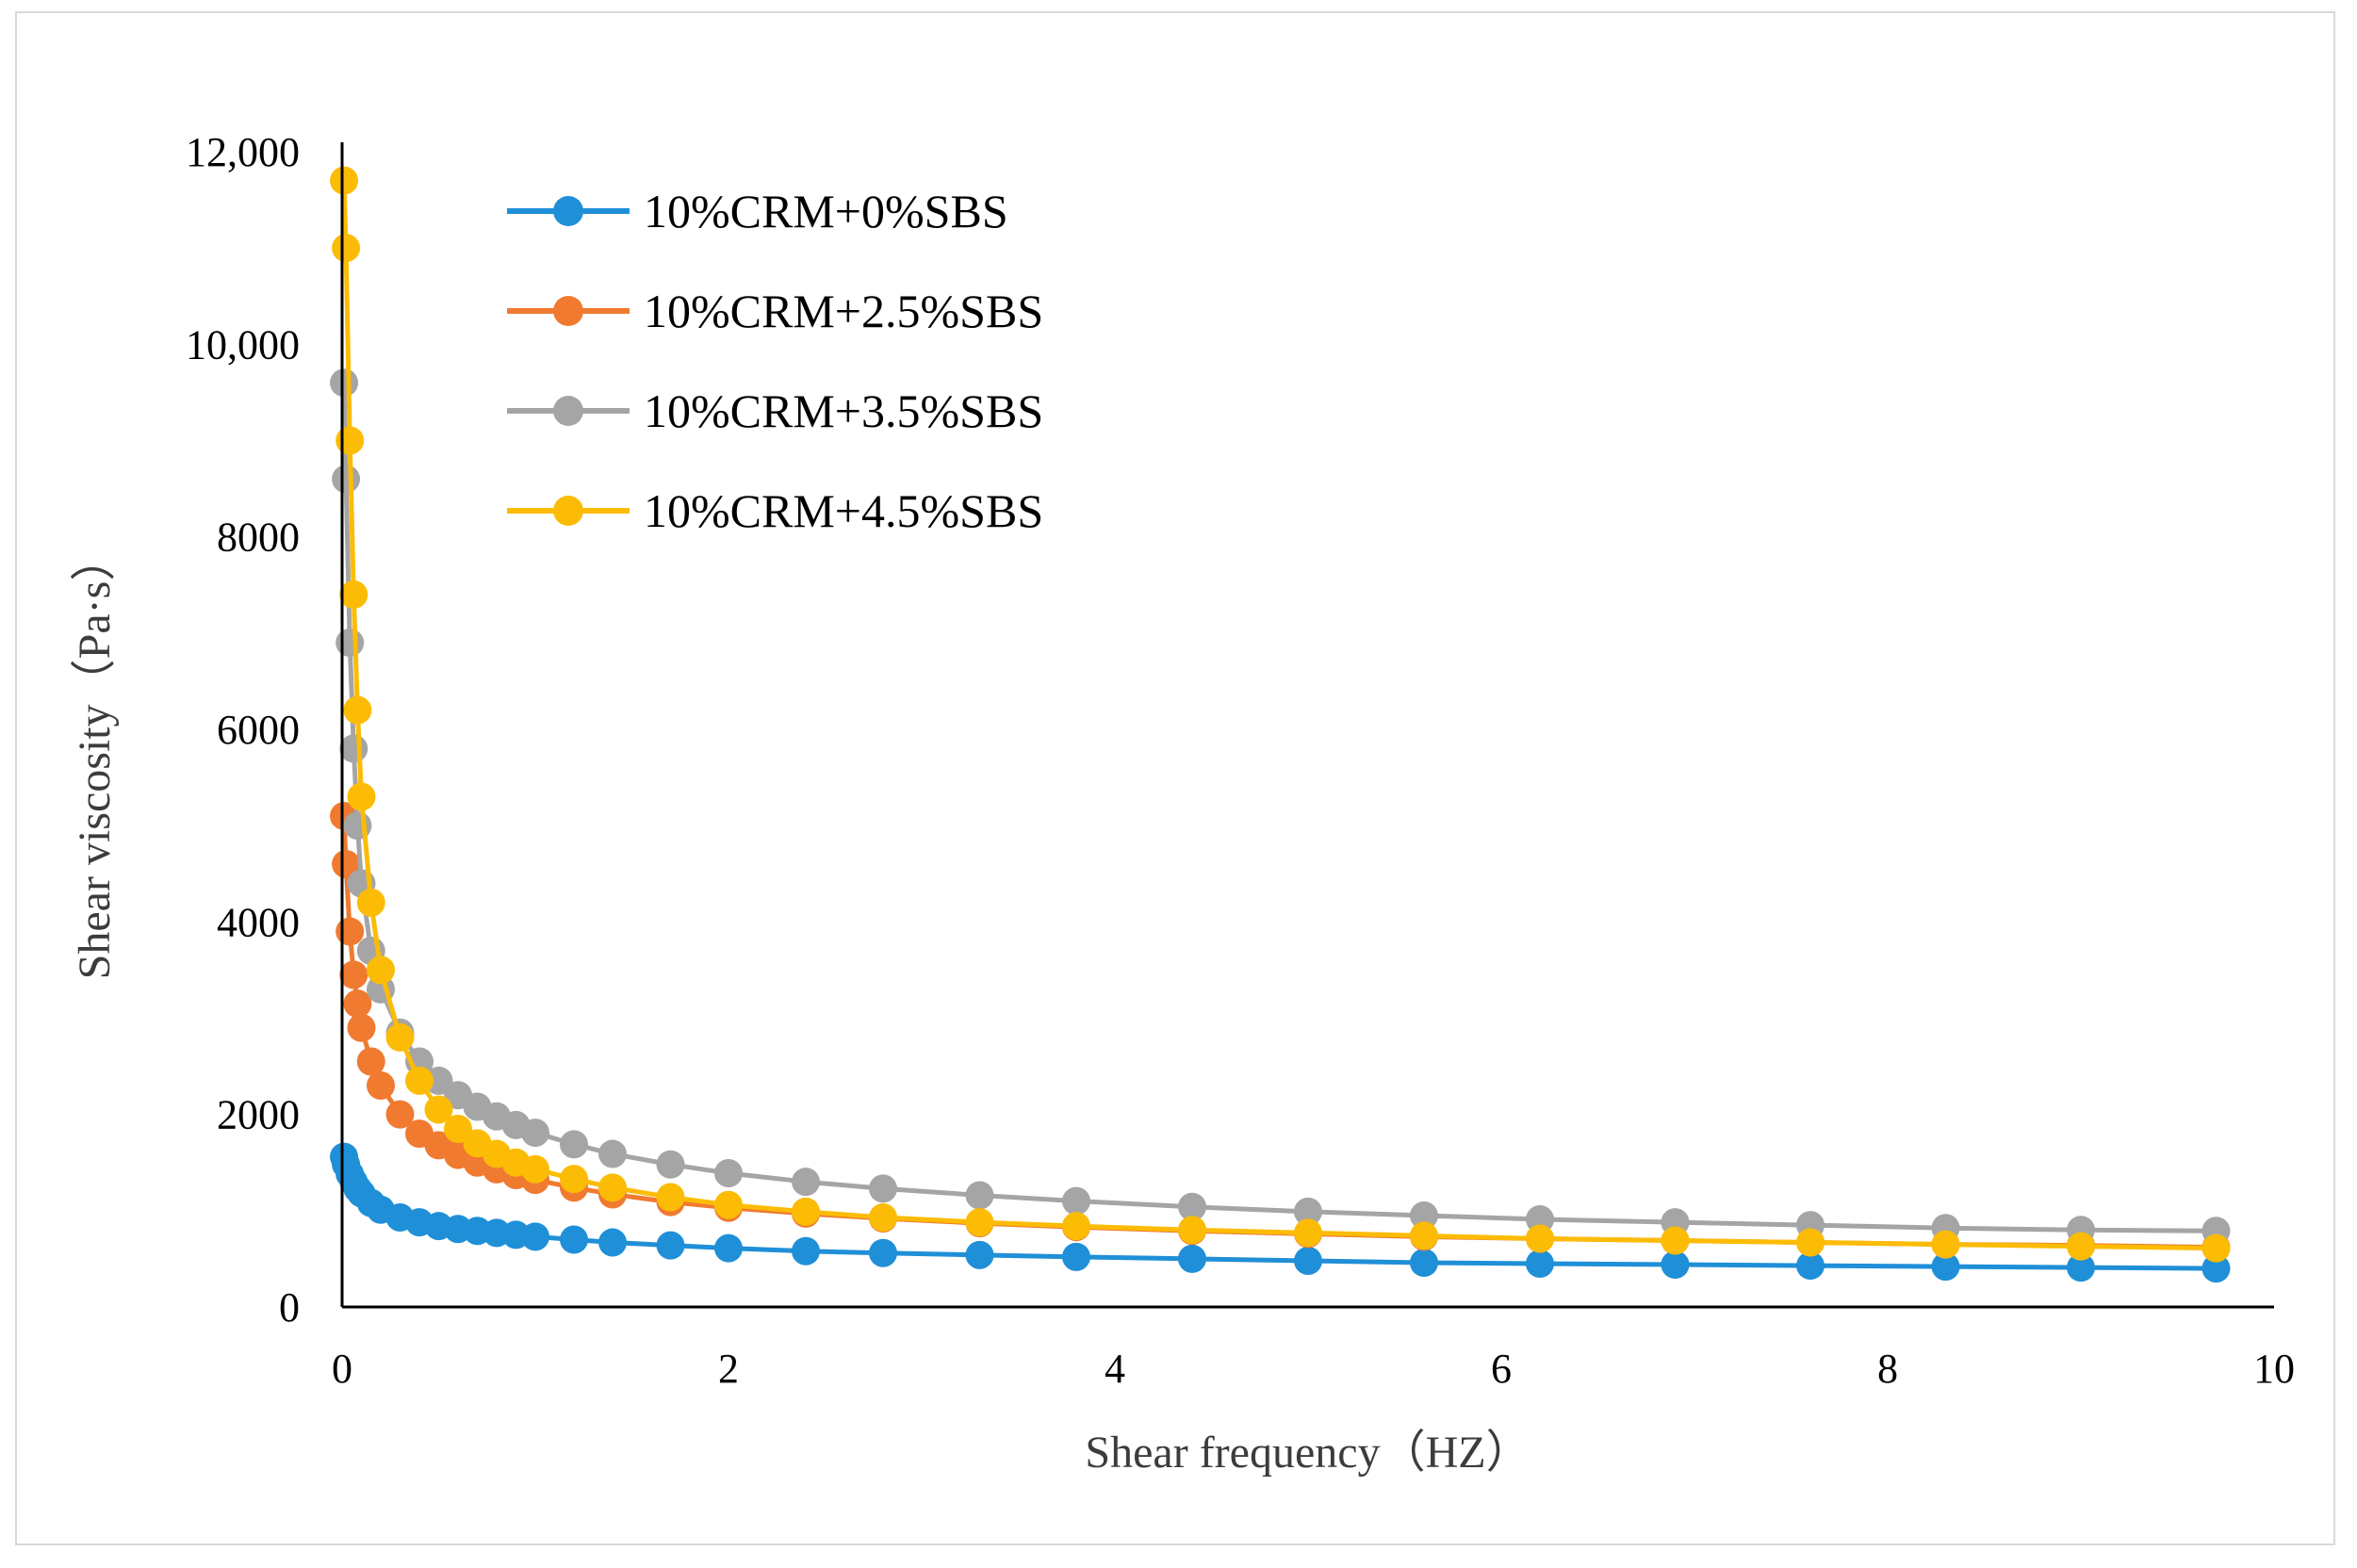  I want to click on legend-item: 10%CRM+4.5%SBS, so click(775, 511).